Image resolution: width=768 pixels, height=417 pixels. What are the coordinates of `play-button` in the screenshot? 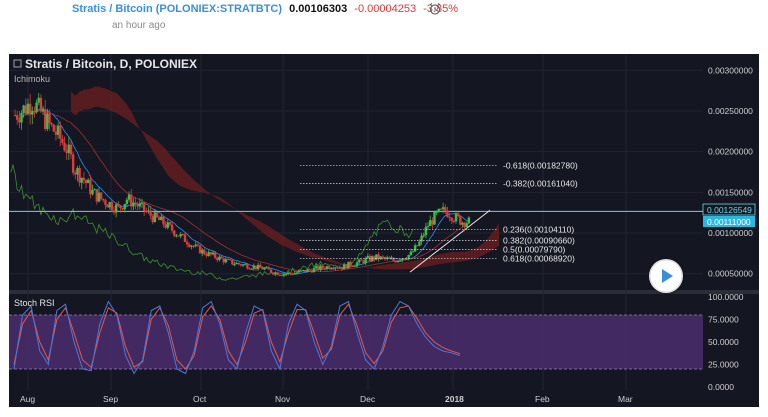 It's located at (666, 276).